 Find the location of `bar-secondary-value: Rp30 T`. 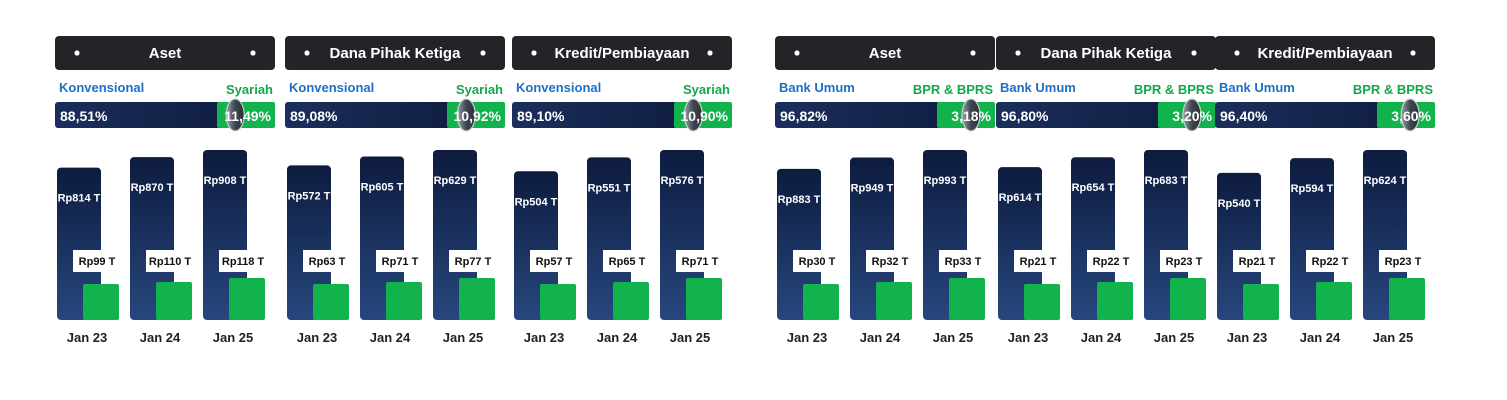

bar-secondary-value: Rp30 T is located at coordinates (817, 262).